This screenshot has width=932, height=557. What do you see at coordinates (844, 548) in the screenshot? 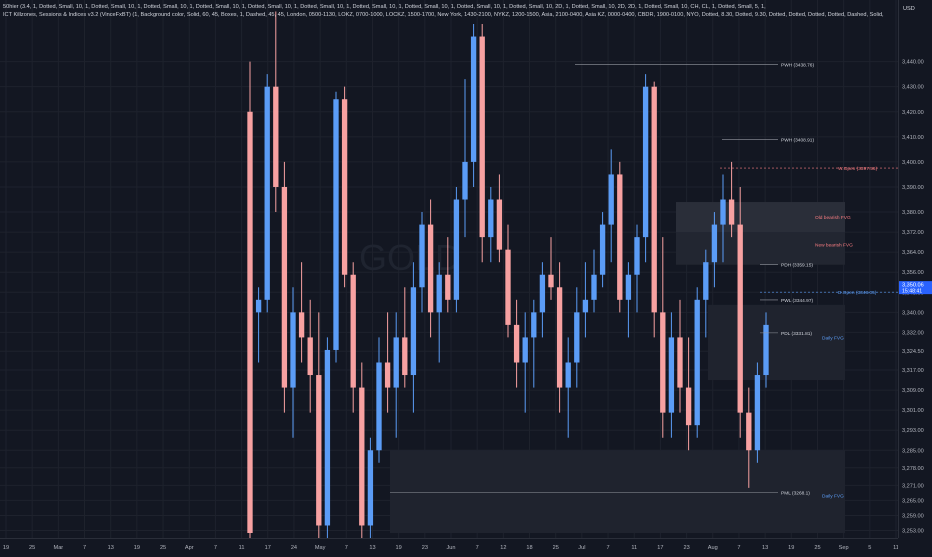
I see `time-tick-label: Sep` at bounding box center [844, 548].